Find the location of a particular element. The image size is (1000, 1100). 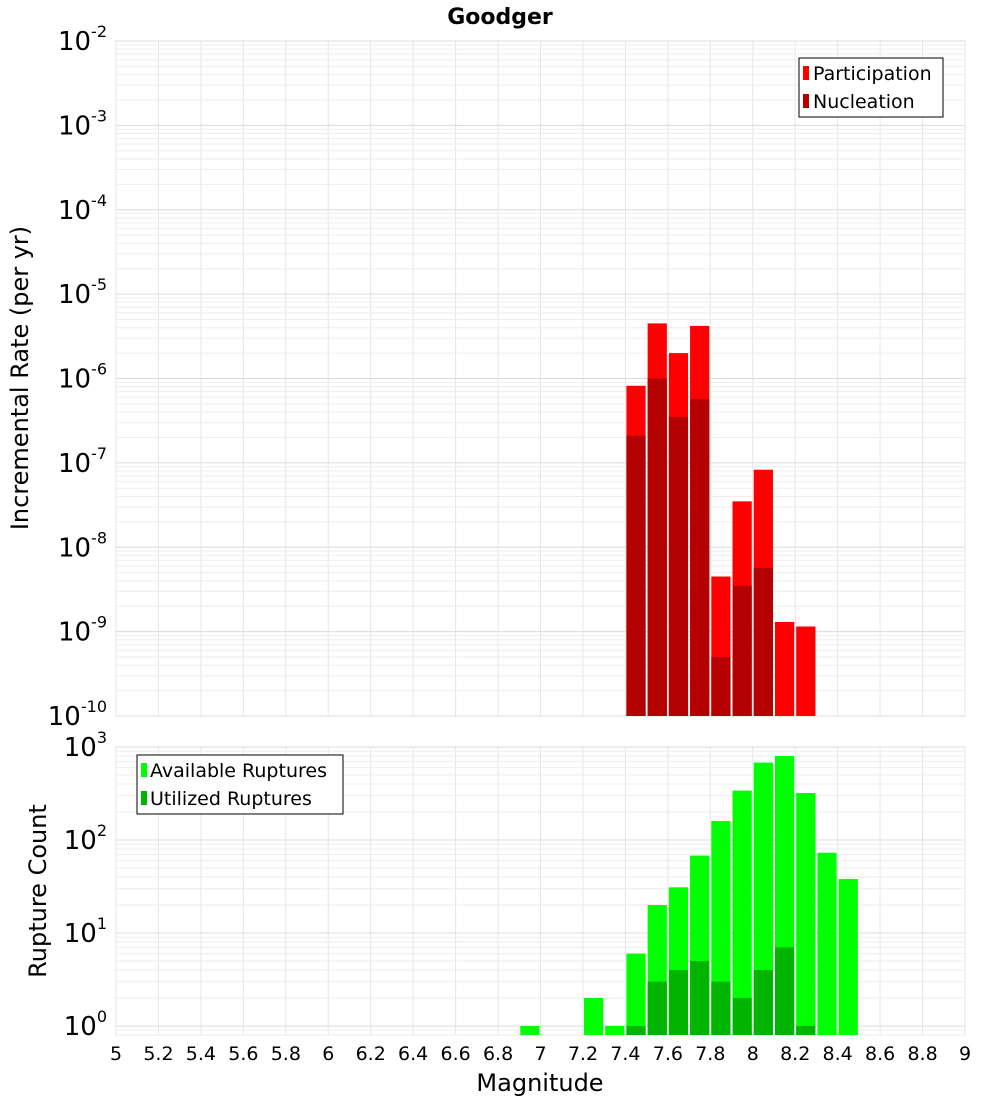

top-bars is located at coordinates (721, 519).